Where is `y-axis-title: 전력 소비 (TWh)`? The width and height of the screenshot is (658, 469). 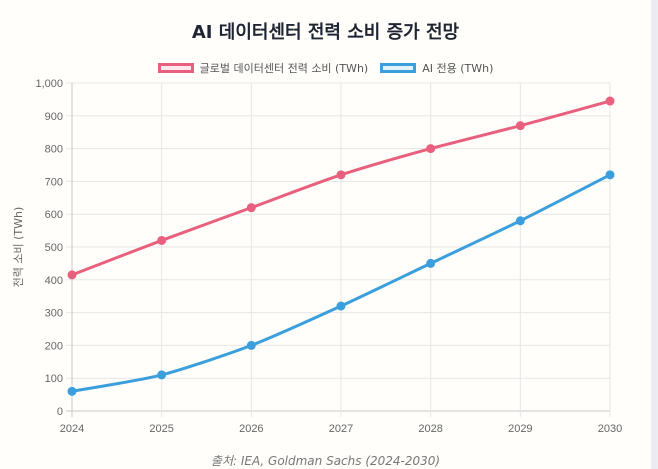 y-axis-title: 전력 소비 (TWh) is located at coordinates (18, 247).